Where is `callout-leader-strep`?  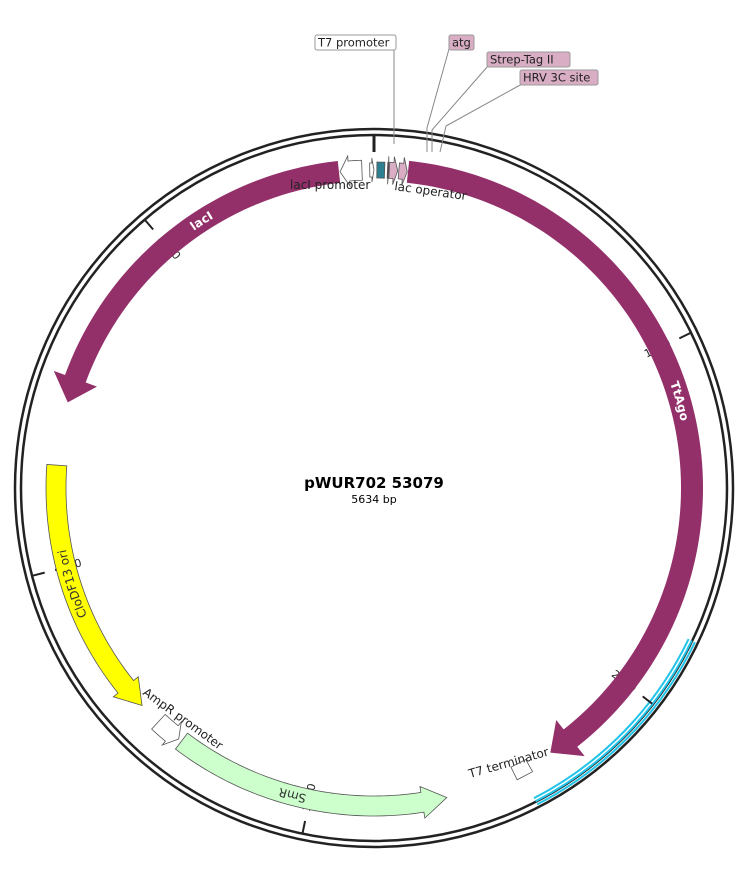
callout-leader-strep is located at coordinates (460, 108).